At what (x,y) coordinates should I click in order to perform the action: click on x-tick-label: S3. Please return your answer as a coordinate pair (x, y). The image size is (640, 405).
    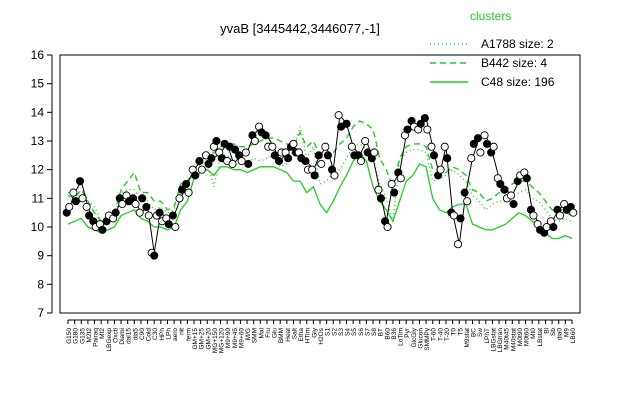
    Looking at the image, I should click on (341, 332).